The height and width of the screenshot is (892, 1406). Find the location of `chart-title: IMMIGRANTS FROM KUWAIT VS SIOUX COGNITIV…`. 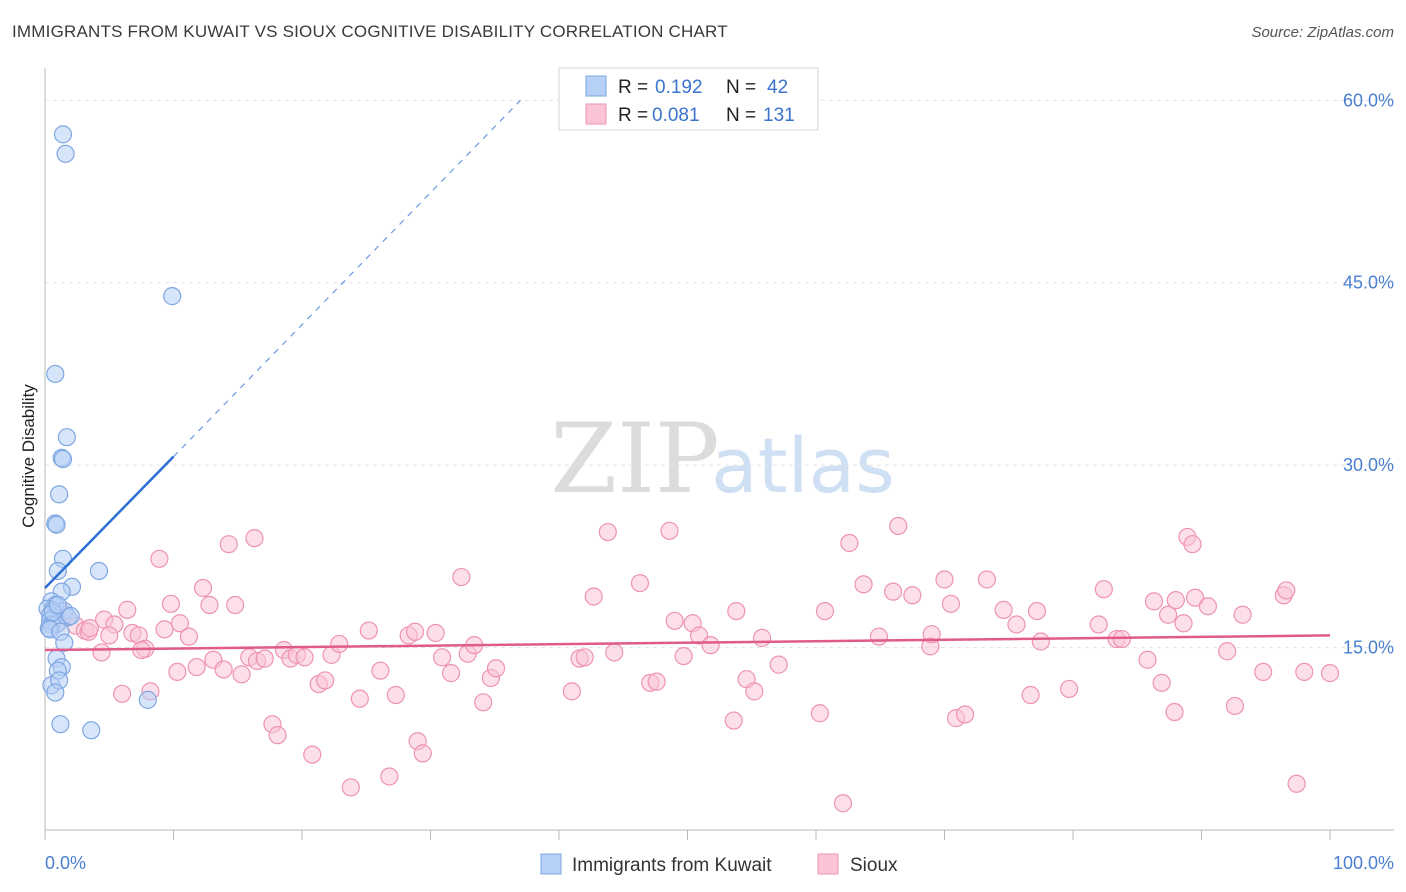

chart-title: IMMIGRANTS FROM KUWAIT VS SIOUX COGNITIV… is located at coordinates (370, 31).